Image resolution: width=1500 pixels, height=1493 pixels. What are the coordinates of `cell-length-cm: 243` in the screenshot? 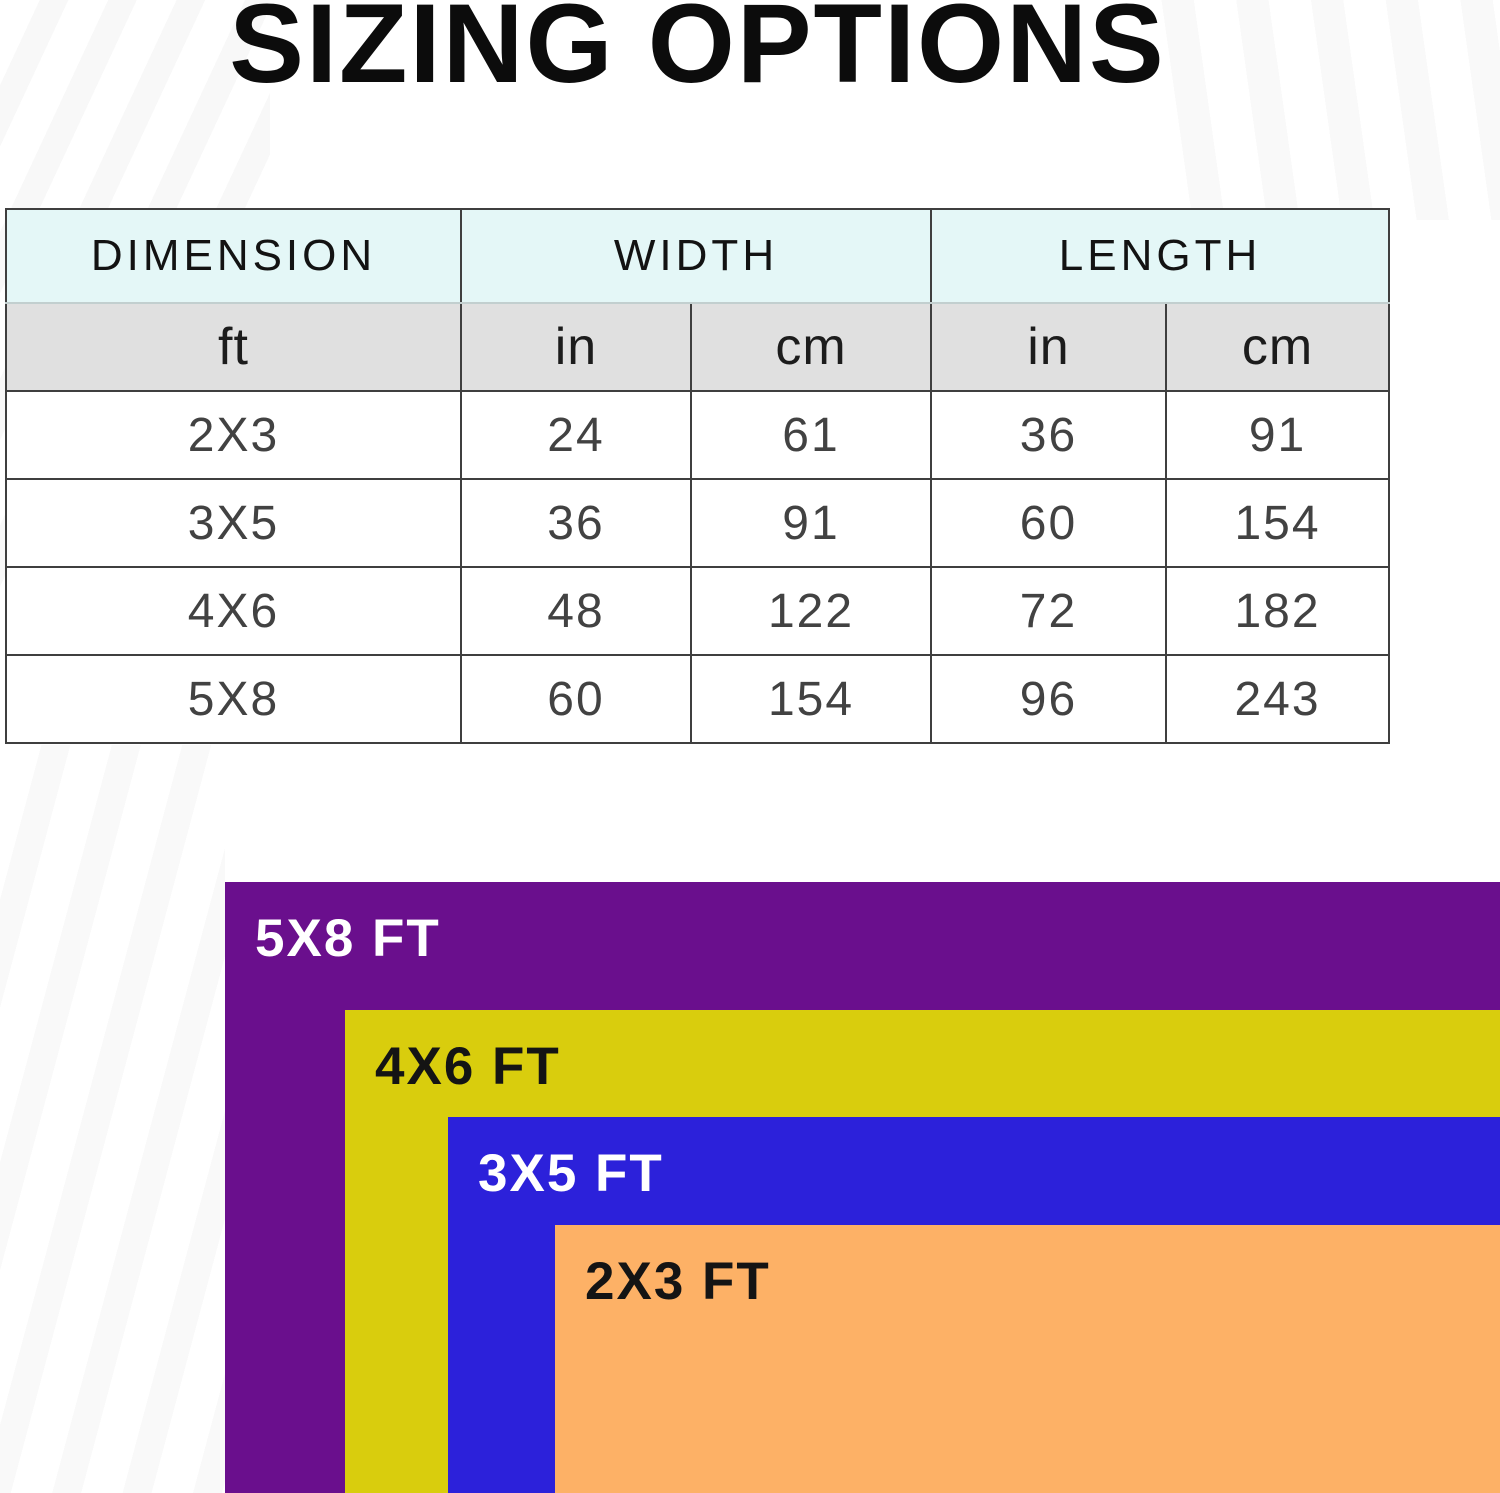 It's located at (1277, 699).